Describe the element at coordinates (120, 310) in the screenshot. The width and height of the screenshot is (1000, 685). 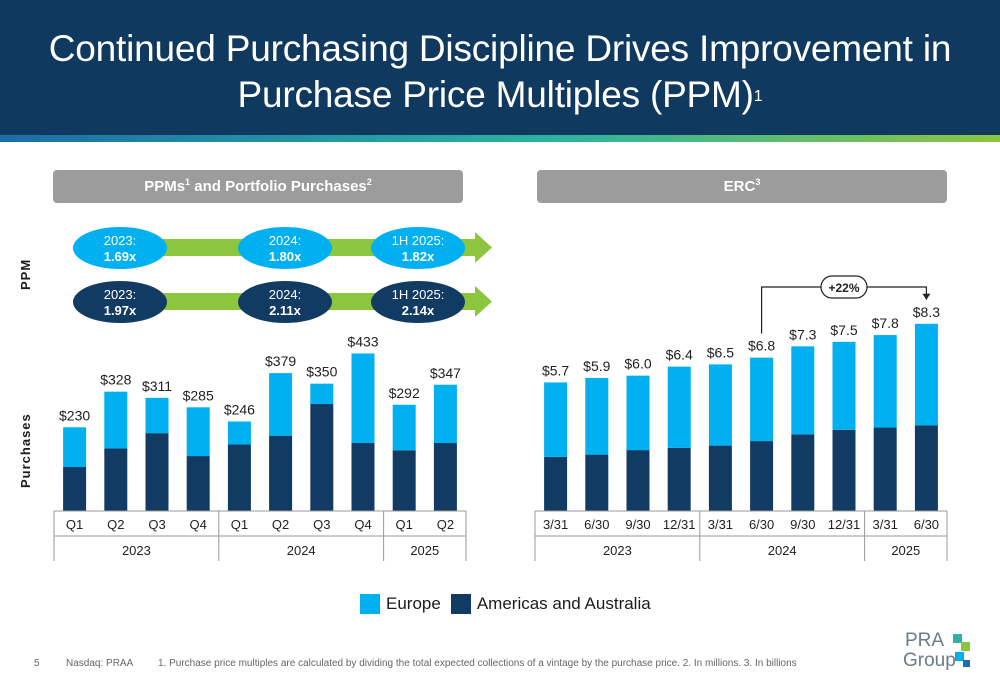
I see `ppm-americas-oval-value: 1.97x` at that location.